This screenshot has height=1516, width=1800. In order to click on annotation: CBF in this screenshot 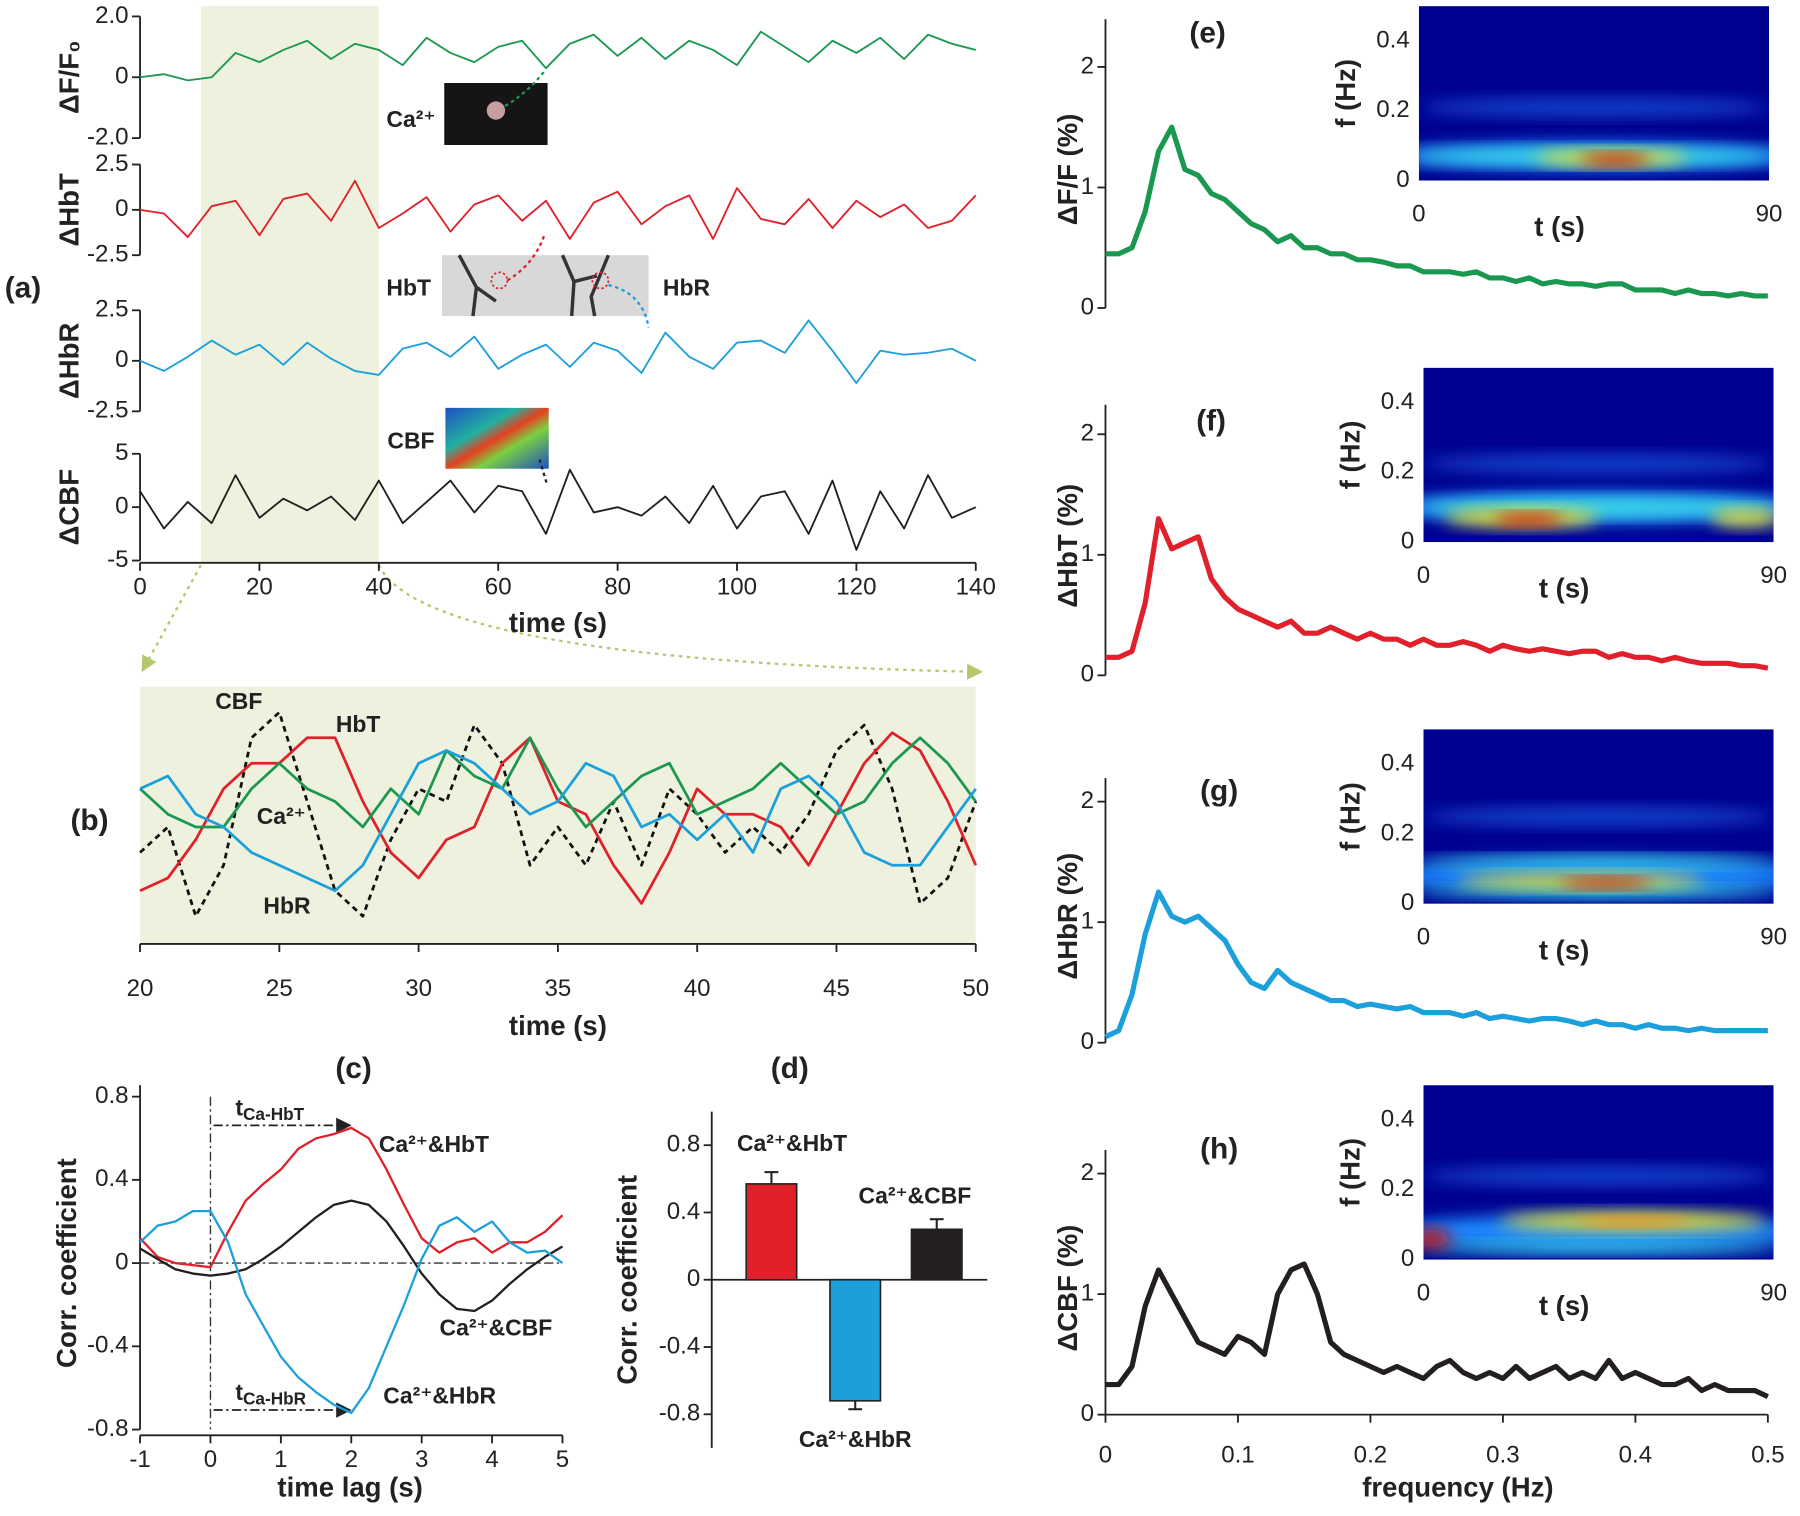, I will do `click(410, 440)`.